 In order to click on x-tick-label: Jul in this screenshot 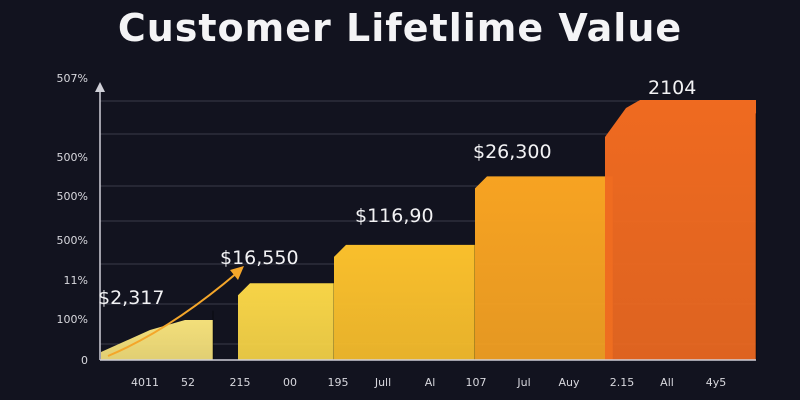, I will do `click(523, 382)`.